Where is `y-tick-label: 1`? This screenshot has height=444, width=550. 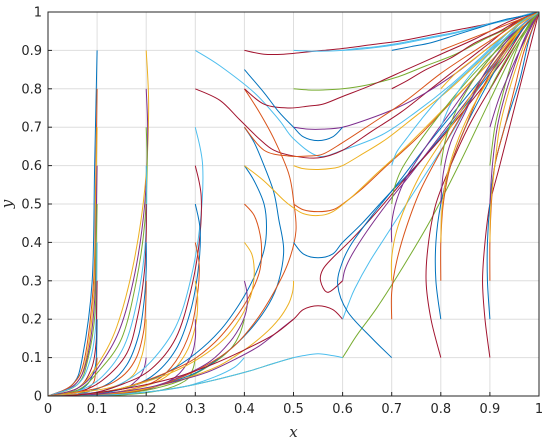
y-tick-label: 1 is located at coordinates (38, 13).